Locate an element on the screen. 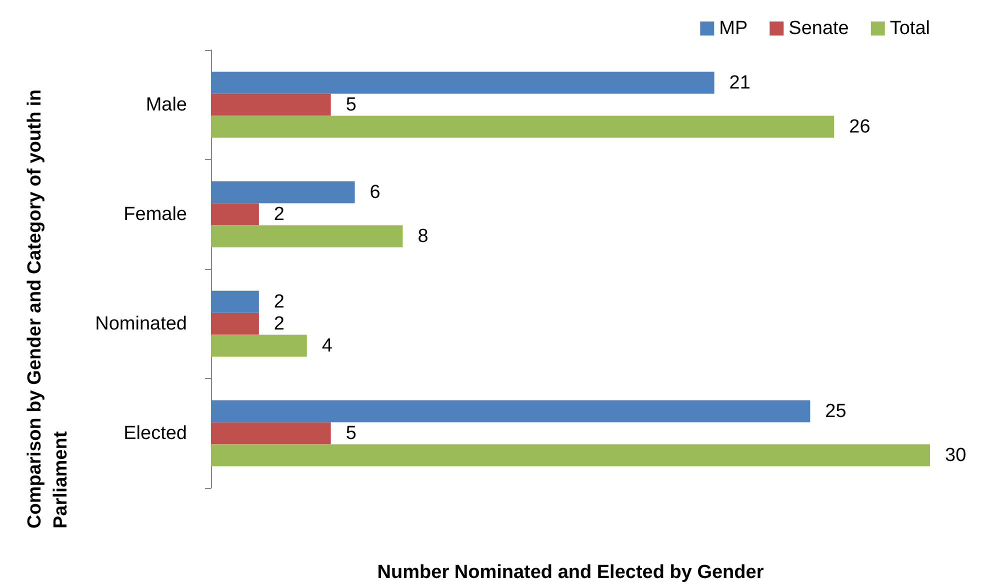 The image size is (990, 587). y-tick-label: Female is located at coordinates (155, 214).